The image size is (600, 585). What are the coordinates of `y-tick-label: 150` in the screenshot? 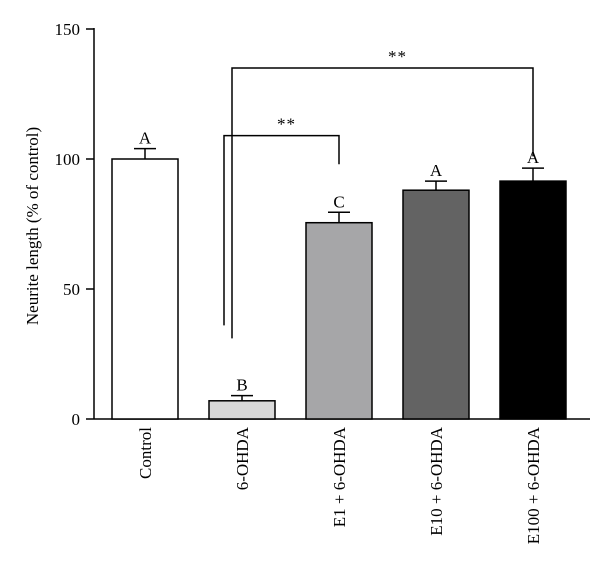 It's located at (68, 29).